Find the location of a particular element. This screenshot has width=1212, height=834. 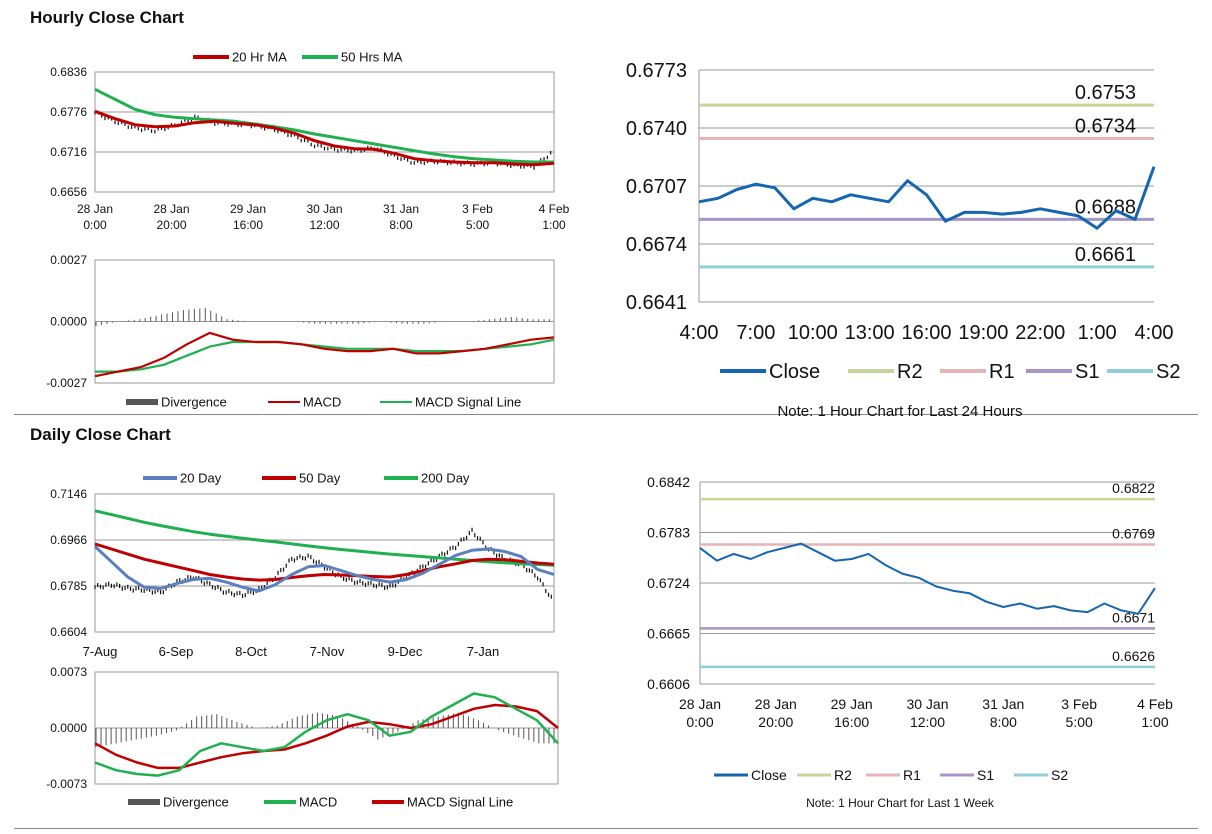

hourly24-x-tick: 13:00 is located at coordinates (870, 333).